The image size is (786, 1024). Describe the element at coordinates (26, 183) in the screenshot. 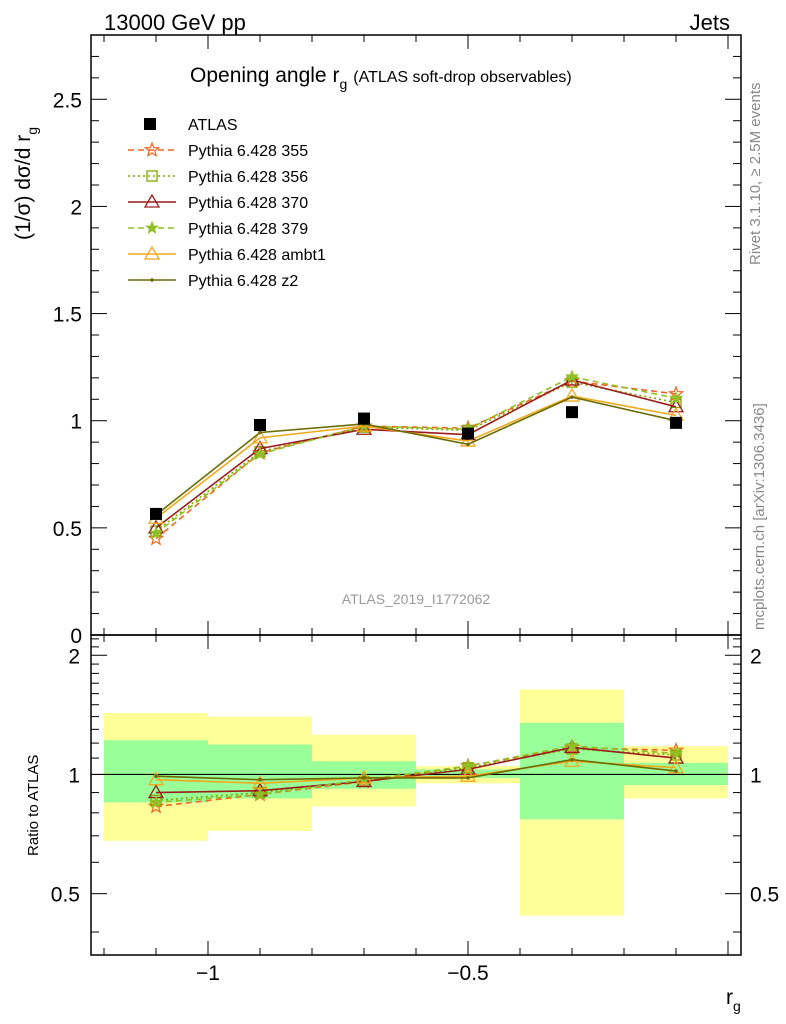

I see `y-axis-label-top: (1/σ) dσ/d rg` at that location.